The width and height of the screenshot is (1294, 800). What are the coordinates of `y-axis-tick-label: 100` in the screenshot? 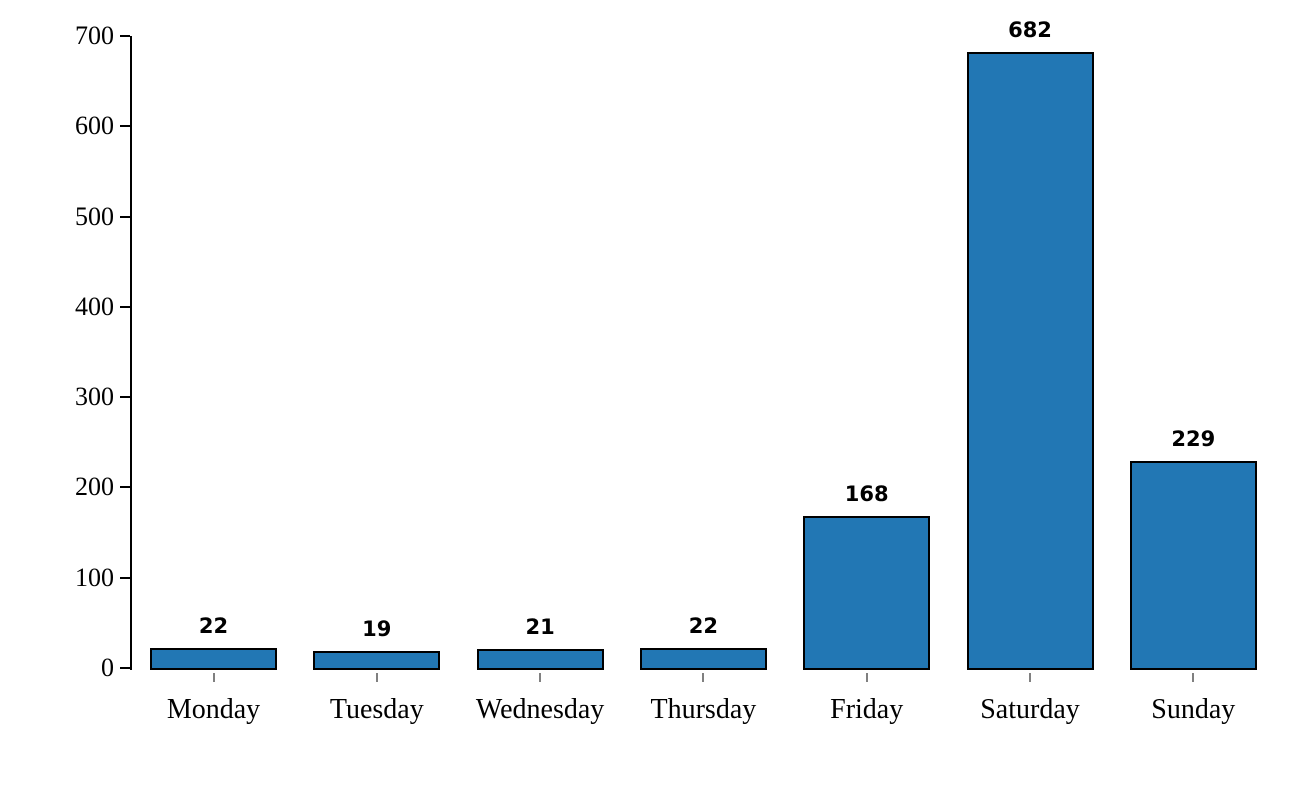 It's located at (94, 577).